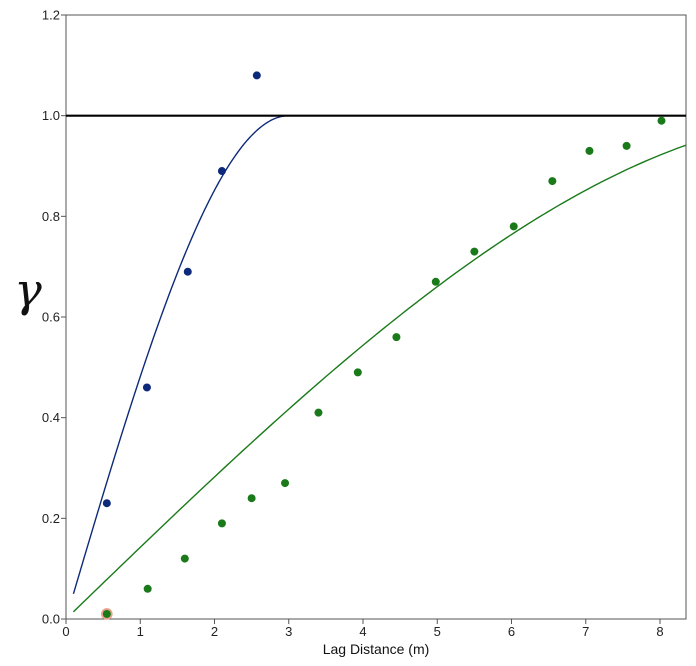 This screenshot has width=696, height=666. What do you see at coordinates (140, 631) in the screenshot?
I see `x-tick-label: 1` at bounding box center [140, 631].